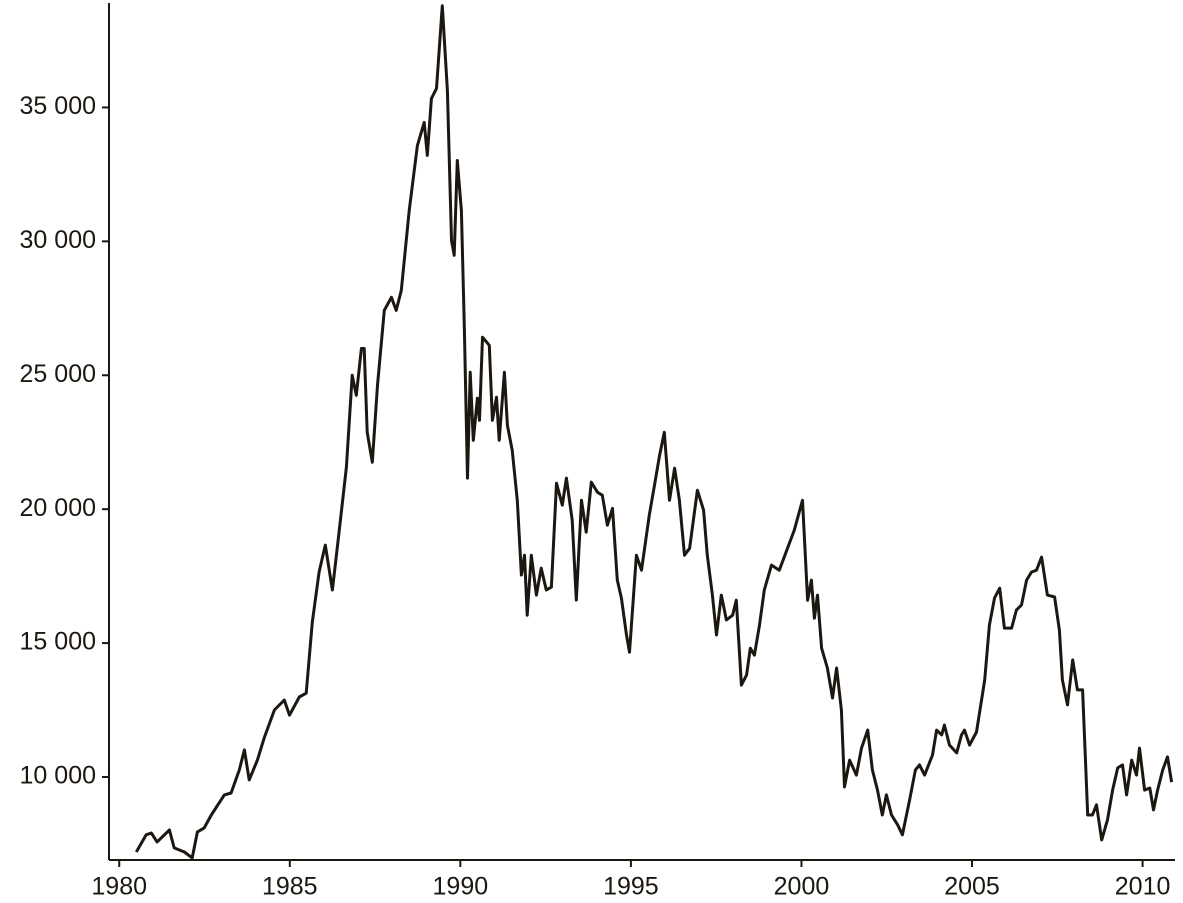 The width and height of the screenshot is (1183, 903). I want to click on y-tick-label: 35 000, so click(58, 106).